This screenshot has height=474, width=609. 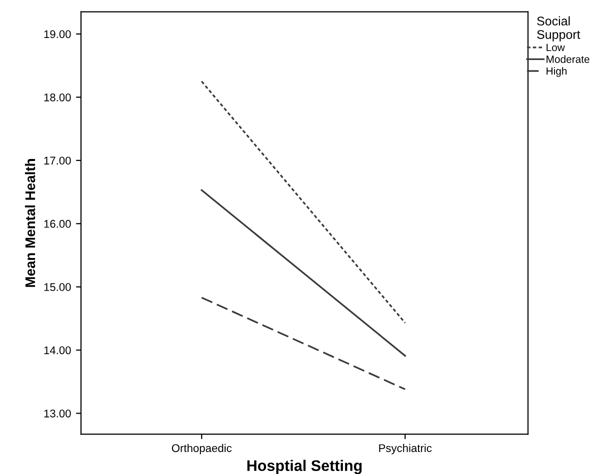 What do you see at coordinates (304, 467) in the screenshot?
I see `x-axis-title: Hosptial Setting` at bounding box center [304, 467].